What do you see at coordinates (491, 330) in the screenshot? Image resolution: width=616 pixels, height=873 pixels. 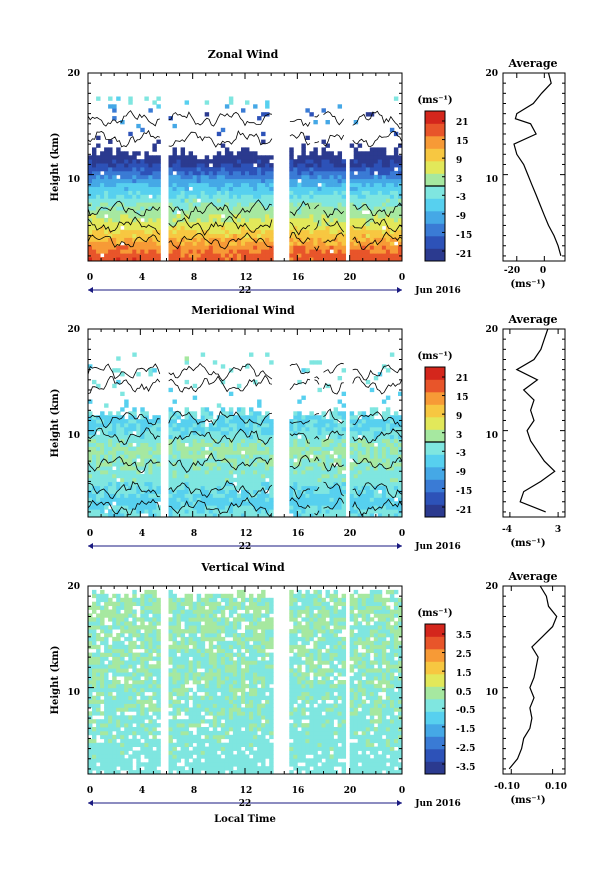 I see `average-y-tick: 20` at bounding box center [491, 330].